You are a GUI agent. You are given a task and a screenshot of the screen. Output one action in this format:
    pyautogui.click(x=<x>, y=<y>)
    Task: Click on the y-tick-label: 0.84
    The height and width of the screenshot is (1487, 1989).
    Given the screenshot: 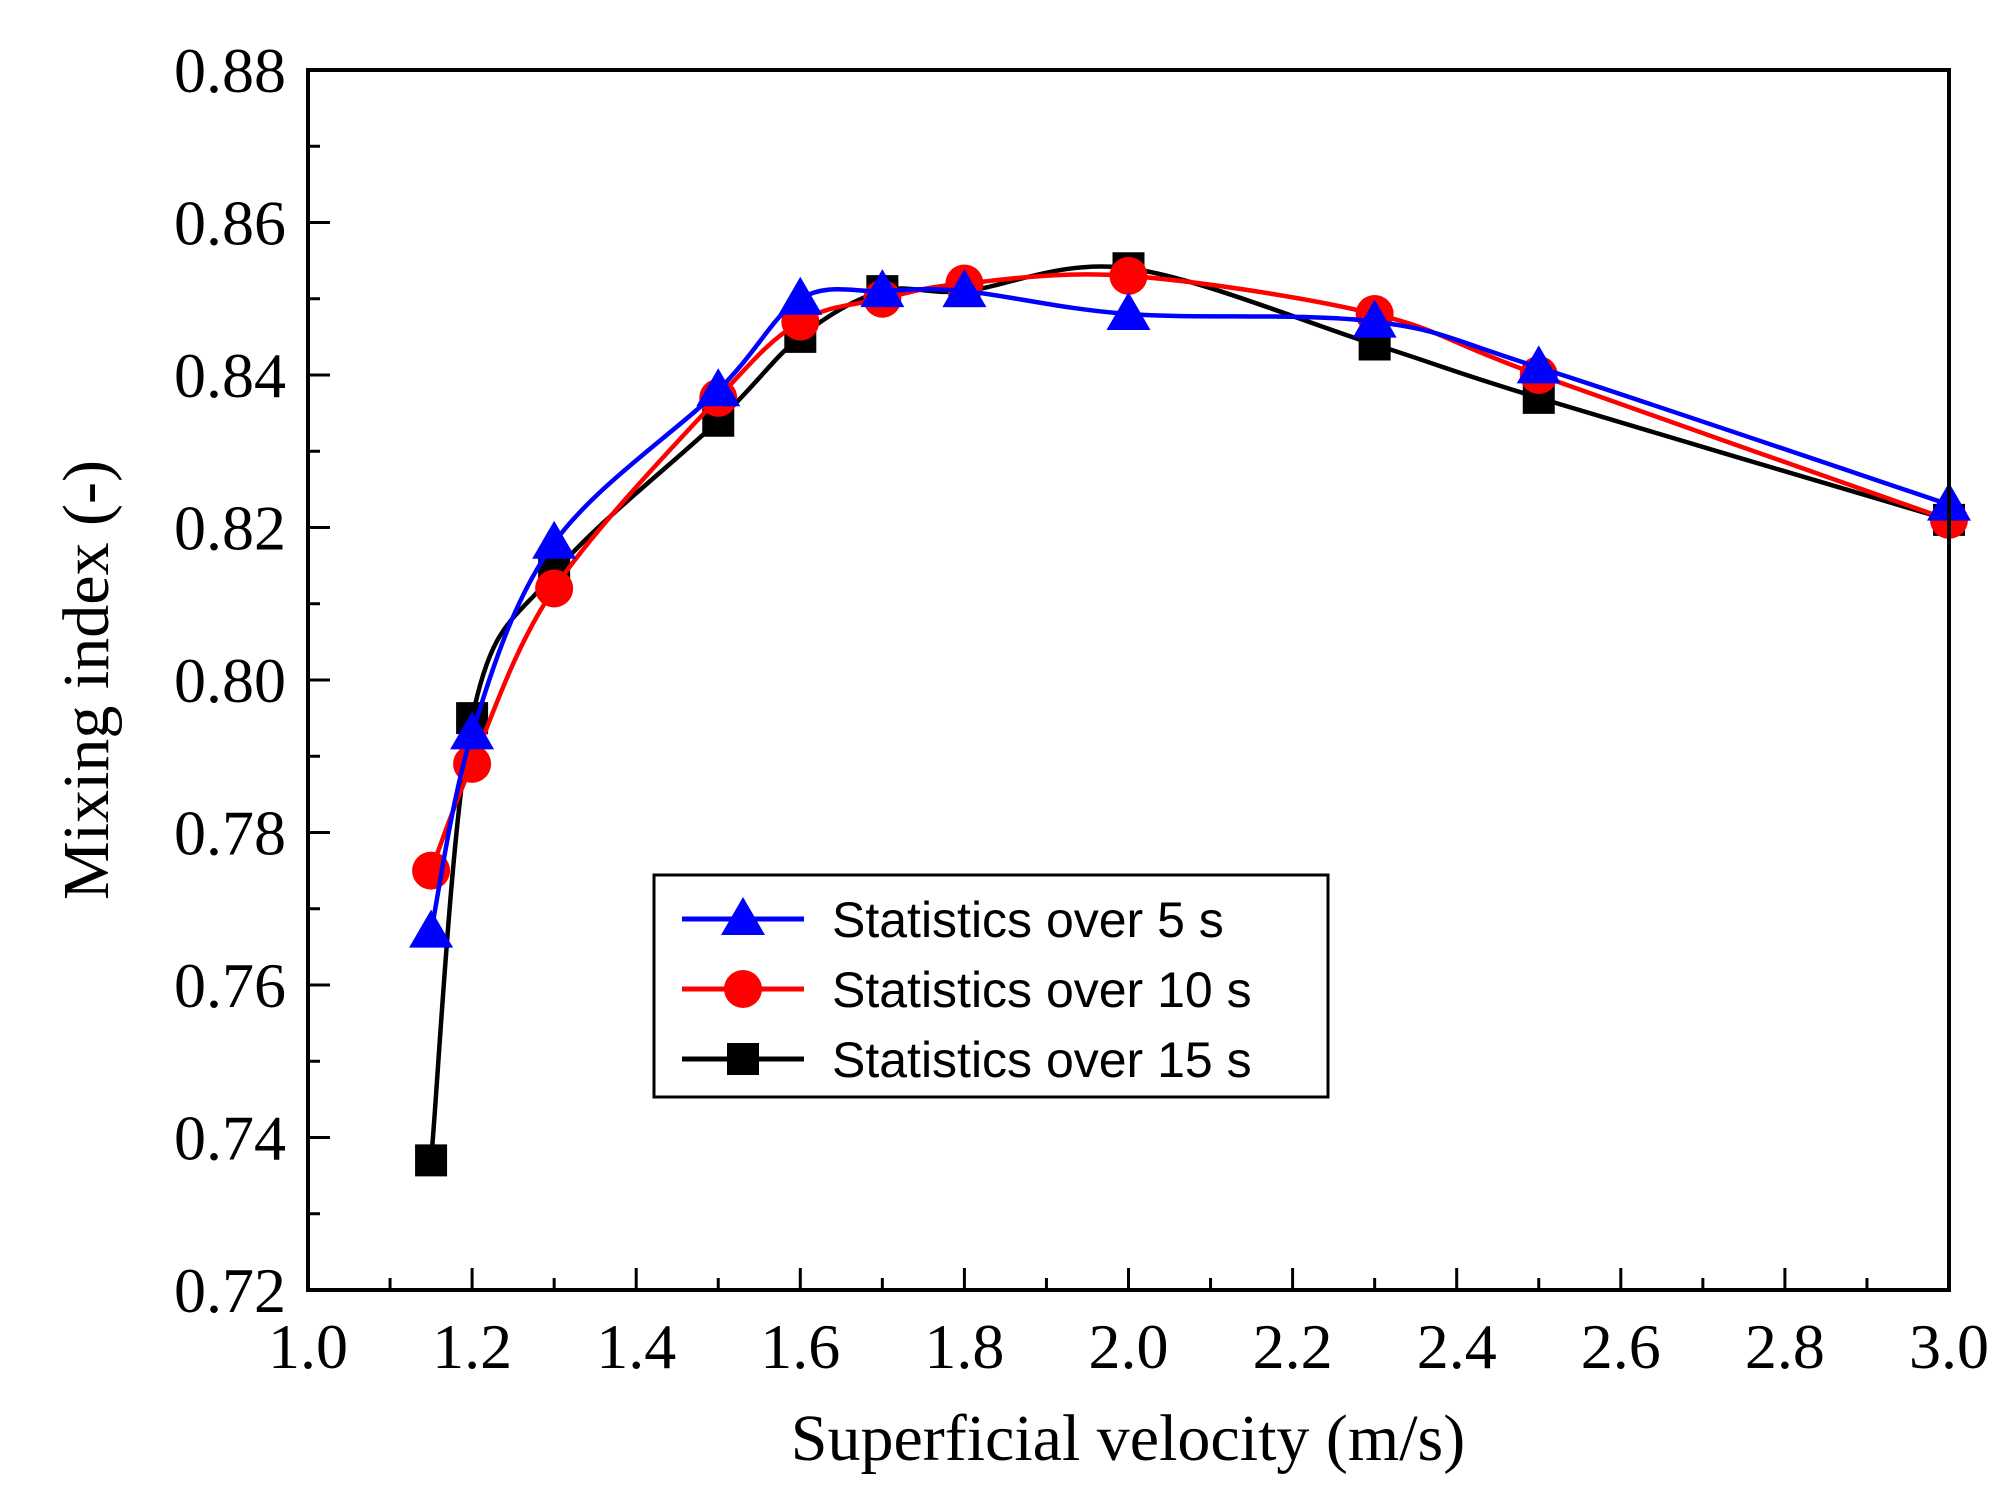 What is the action you would take?
    pyautogui.click(x=230, y=375)
    